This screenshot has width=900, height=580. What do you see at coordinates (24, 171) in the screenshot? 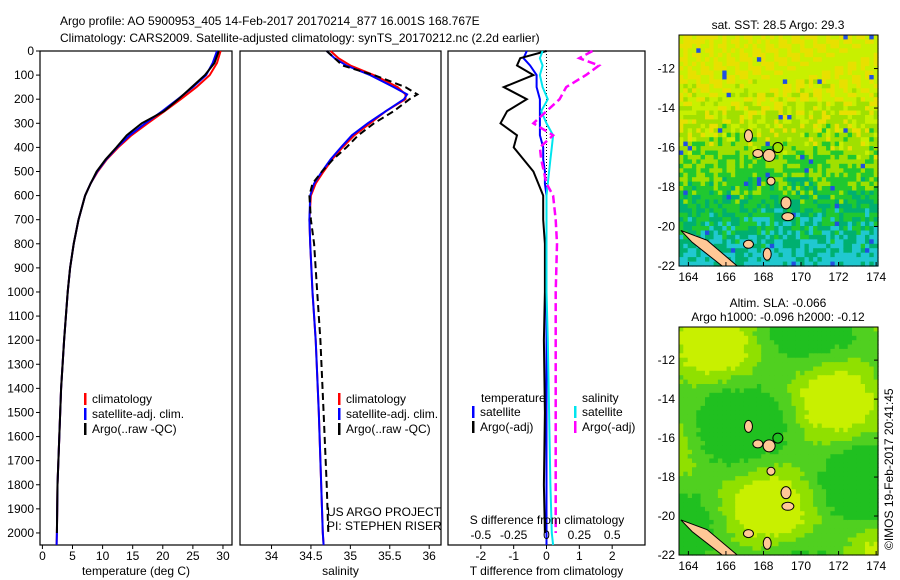
I see `y-tick-label: 500` at bounding box center [24, 171].